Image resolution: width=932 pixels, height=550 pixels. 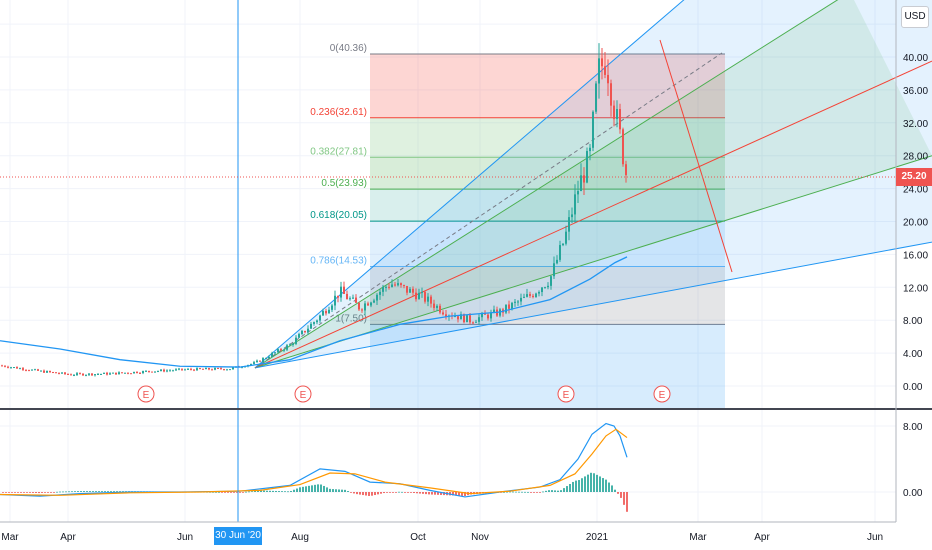 What do you see at coordinates (418, 537) in the screenshot?
I see `time-tick-label: Oct` at bounding box center [418, 537].